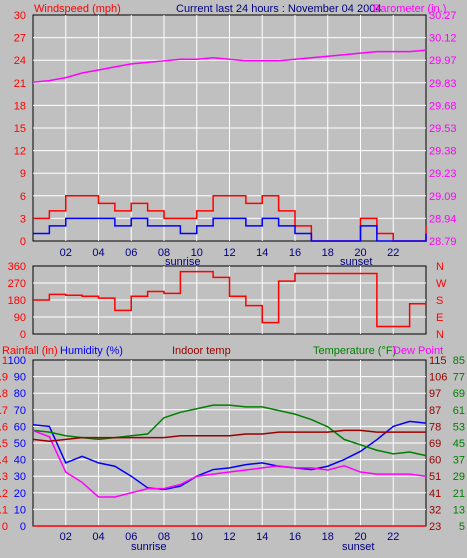  Describe the element at coordinates (459, 510) in the screenshot. I see `dew-point-tick-13: 13` at that location.